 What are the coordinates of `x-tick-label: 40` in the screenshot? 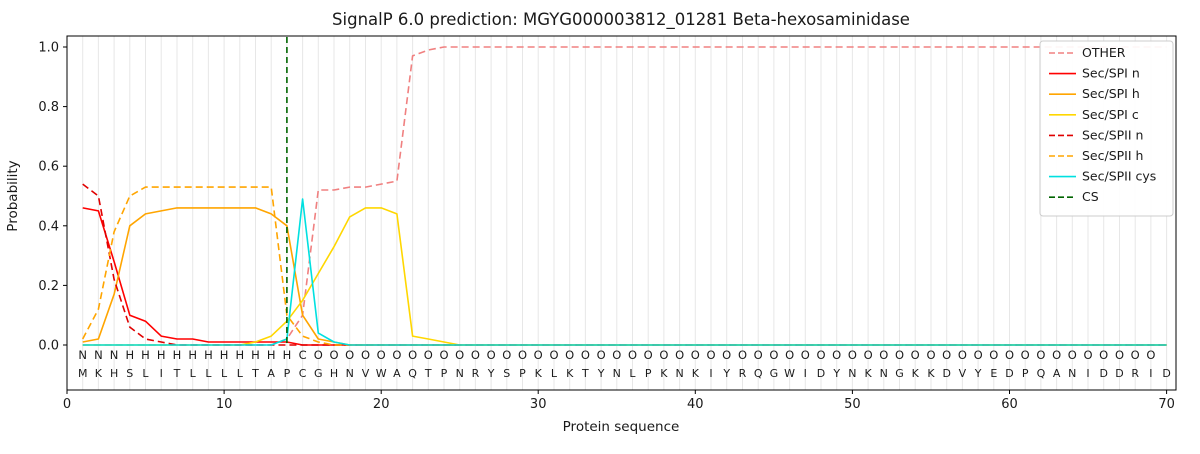 It's located at (695, 404).